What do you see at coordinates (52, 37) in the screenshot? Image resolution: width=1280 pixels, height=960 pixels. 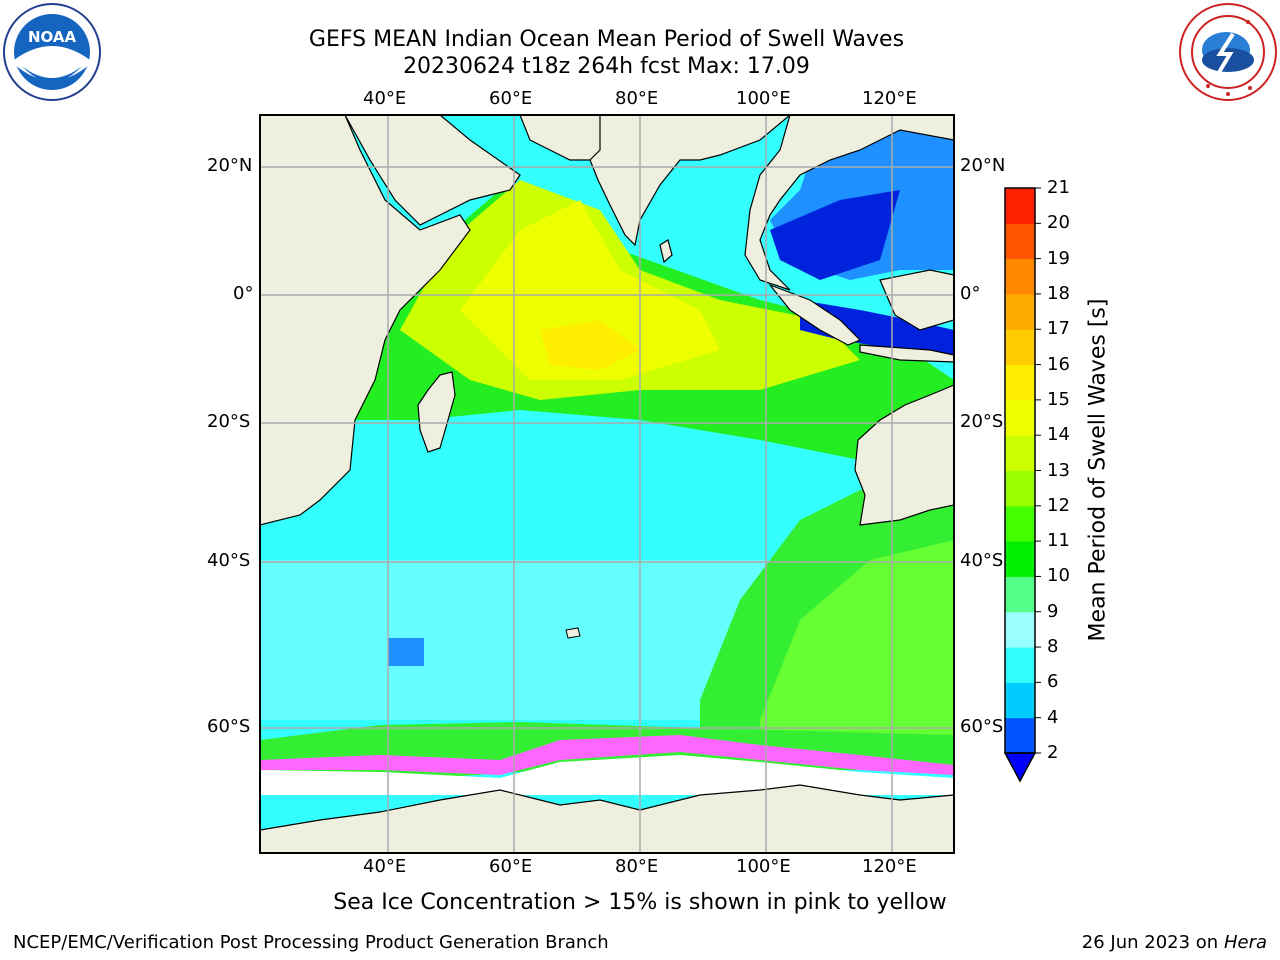 I see `noaa-logo-text: NOAA` at bounding box center [52, 37].